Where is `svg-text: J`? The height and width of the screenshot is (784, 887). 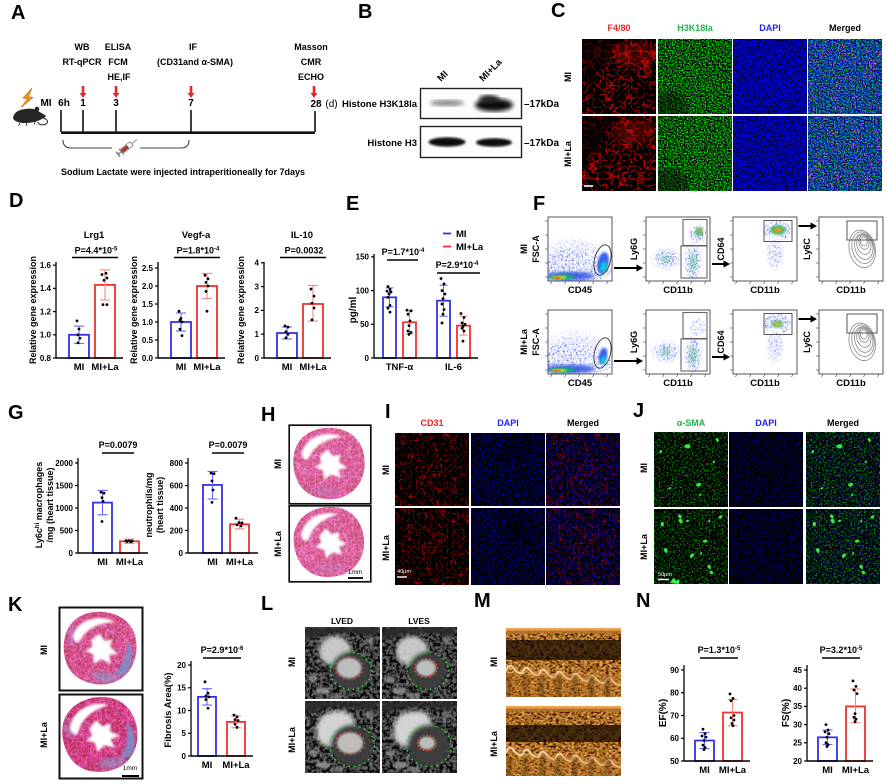 svg-text: J is located at coordinates (638, 411).